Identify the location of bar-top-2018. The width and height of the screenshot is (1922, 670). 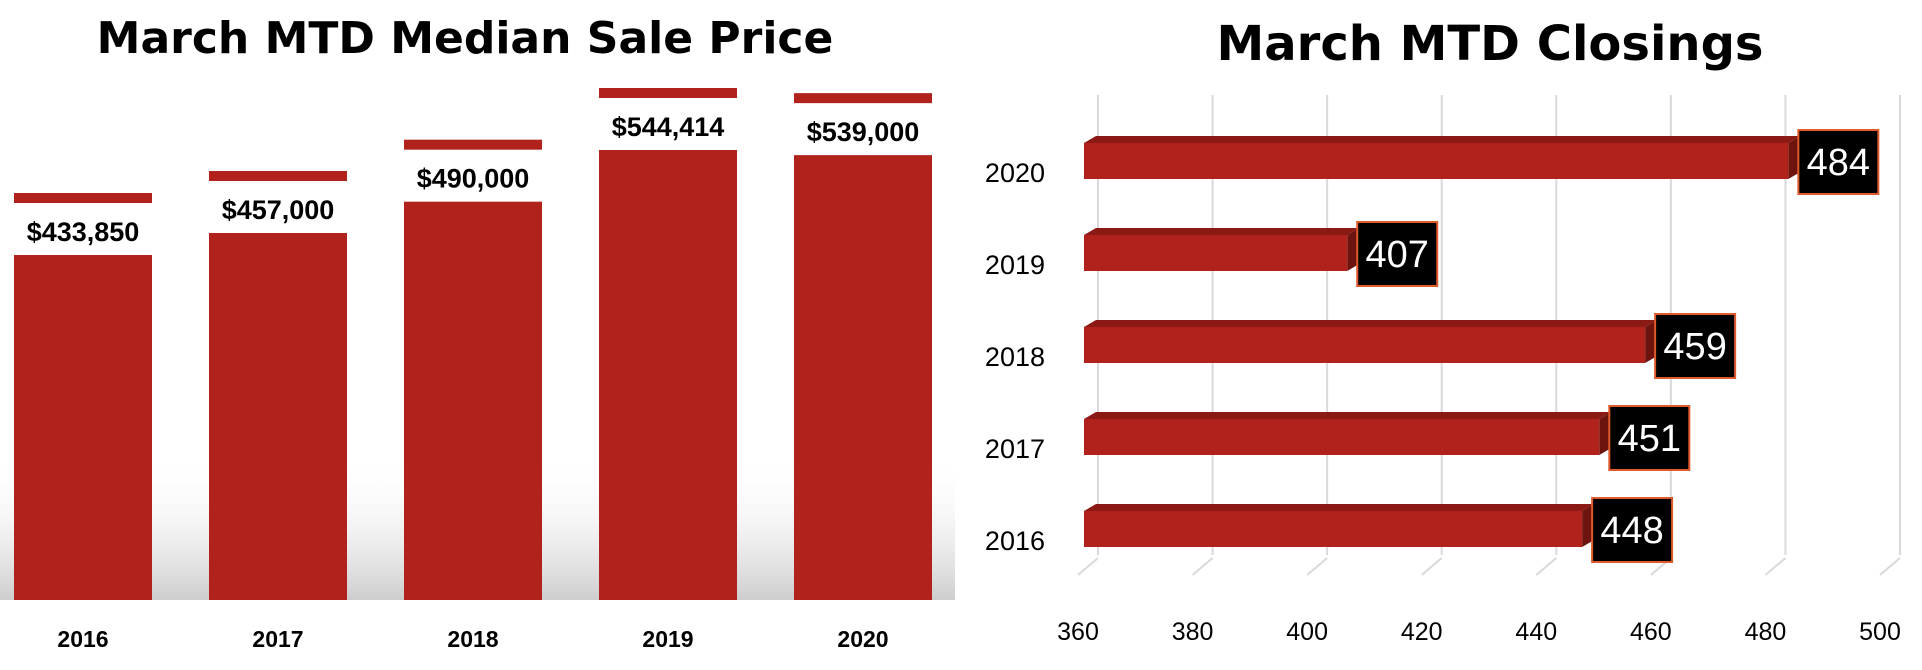
(1371, 323).